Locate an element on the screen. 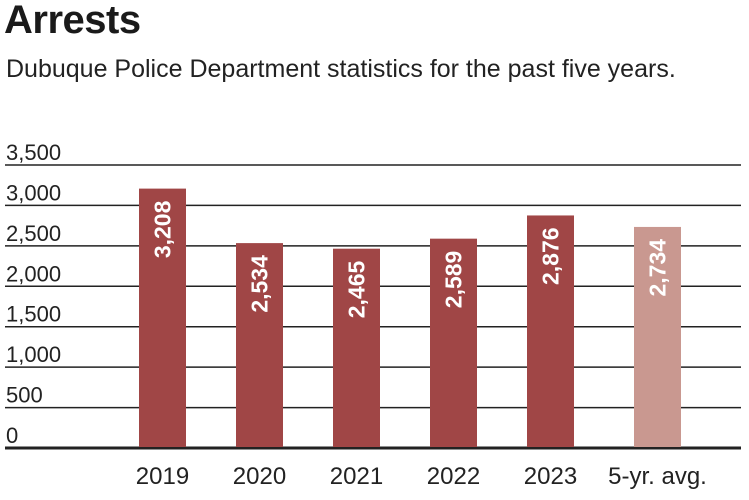 The height and width of the screenshot is (500, 749). y-tick-label: 3,500 is located at coordinates (33, 152).